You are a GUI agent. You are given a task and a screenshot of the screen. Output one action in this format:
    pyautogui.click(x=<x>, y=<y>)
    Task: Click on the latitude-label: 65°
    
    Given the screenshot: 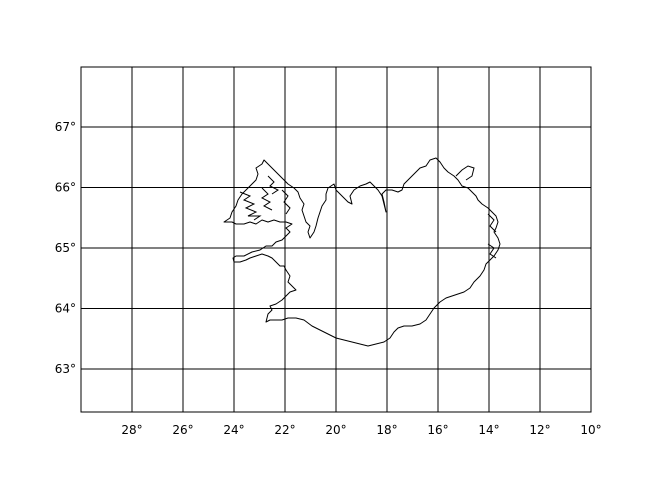 What is the action you would take?
    pyautogui.click(x=65, y=248)
    